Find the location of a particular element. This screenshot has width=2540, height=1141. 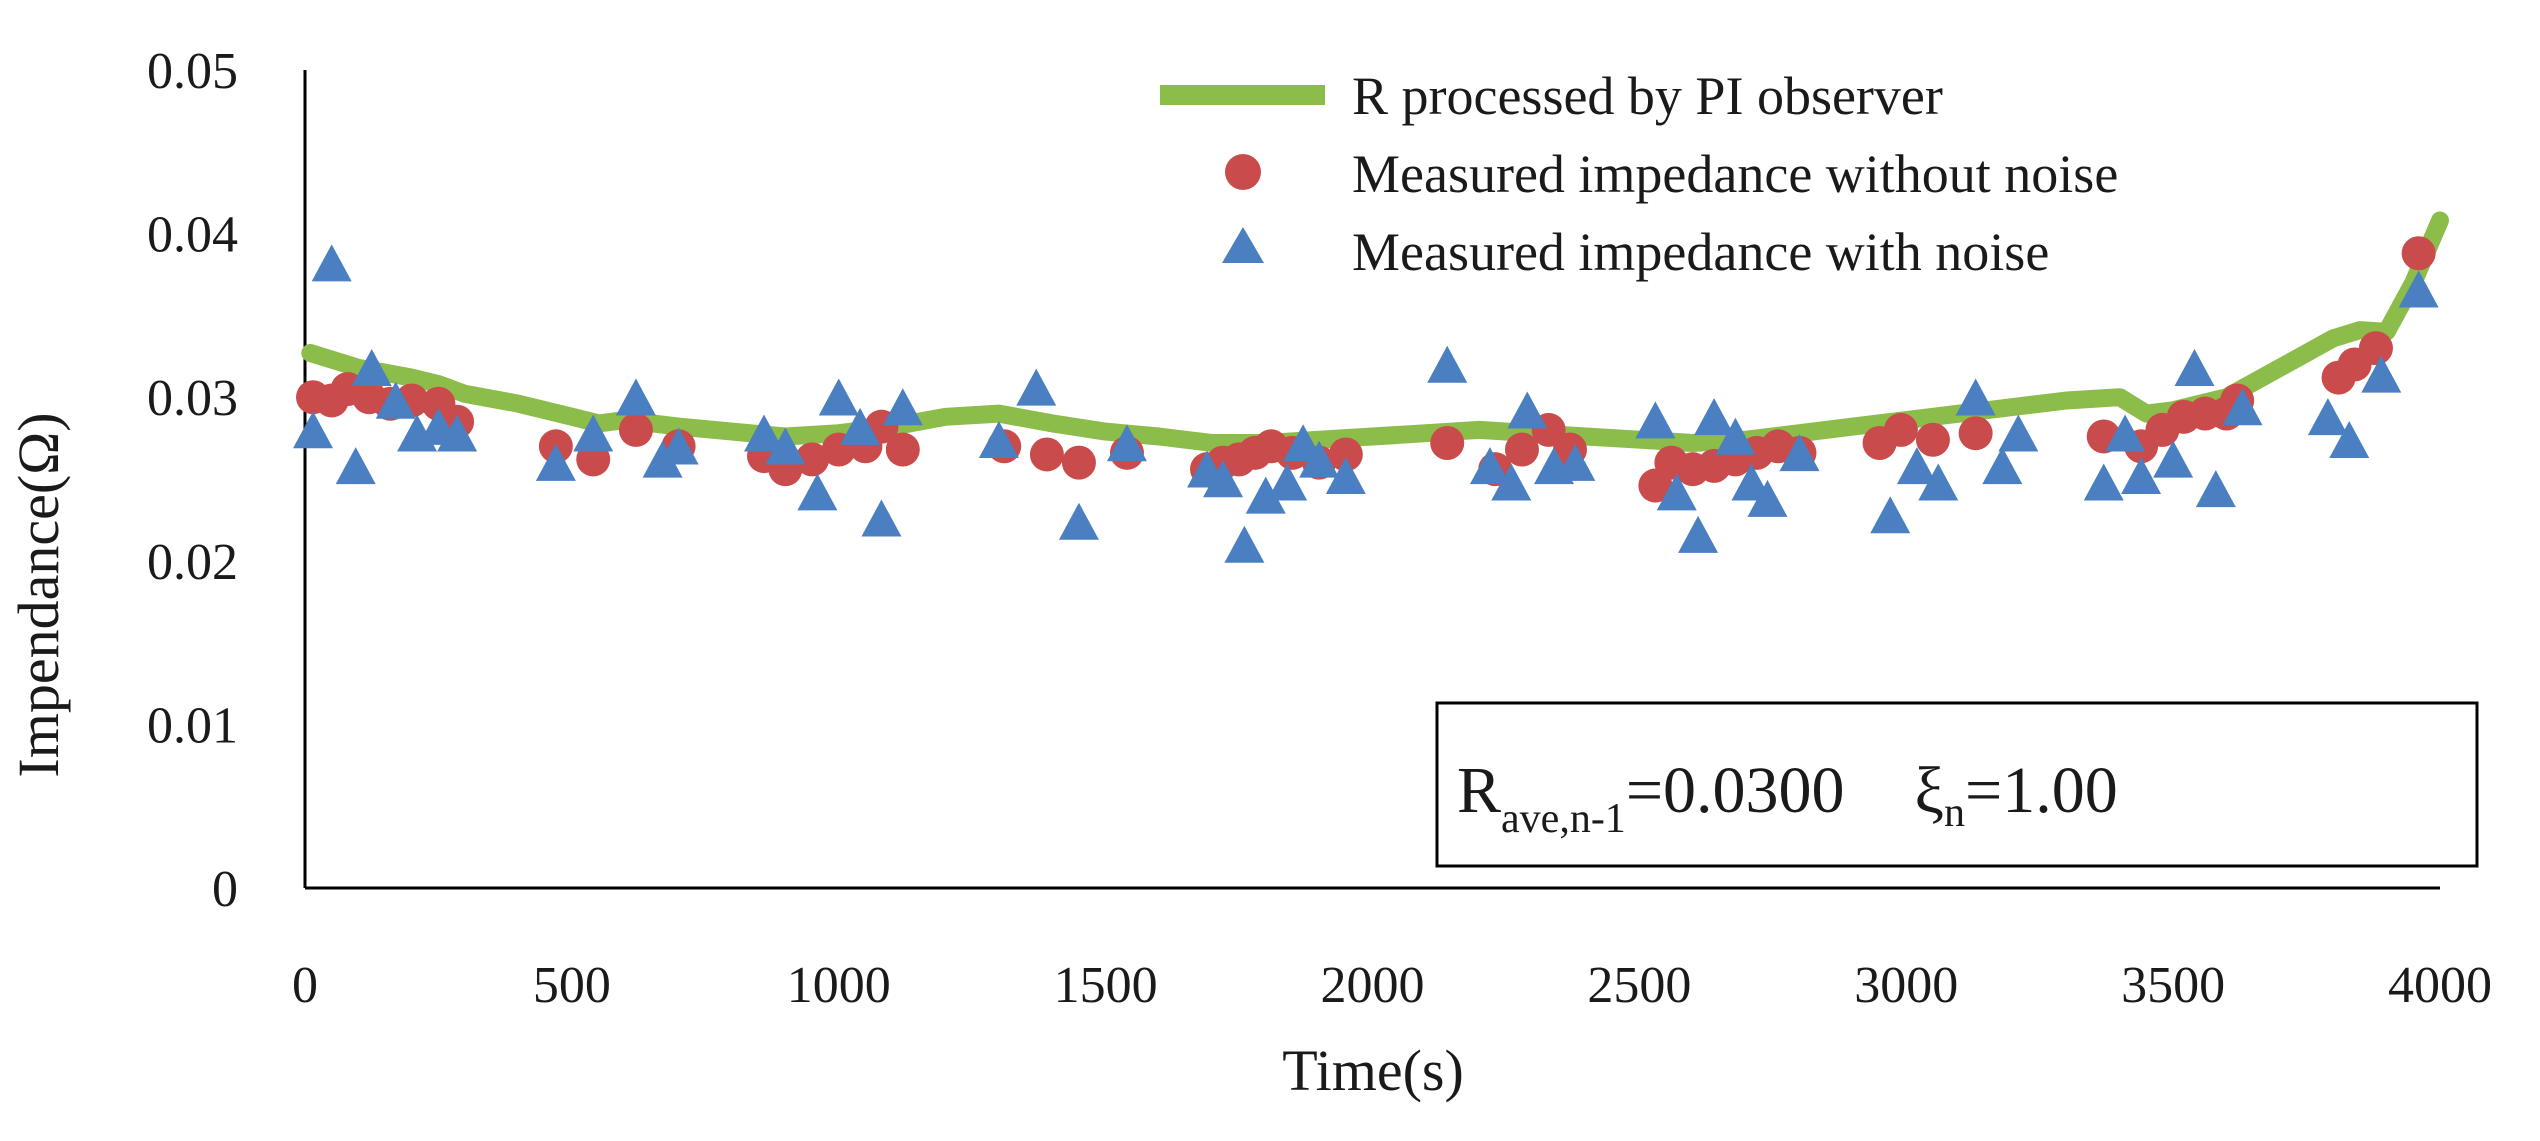

annotation-r-value: =0.0300 is located at coordinates (1735, 790).